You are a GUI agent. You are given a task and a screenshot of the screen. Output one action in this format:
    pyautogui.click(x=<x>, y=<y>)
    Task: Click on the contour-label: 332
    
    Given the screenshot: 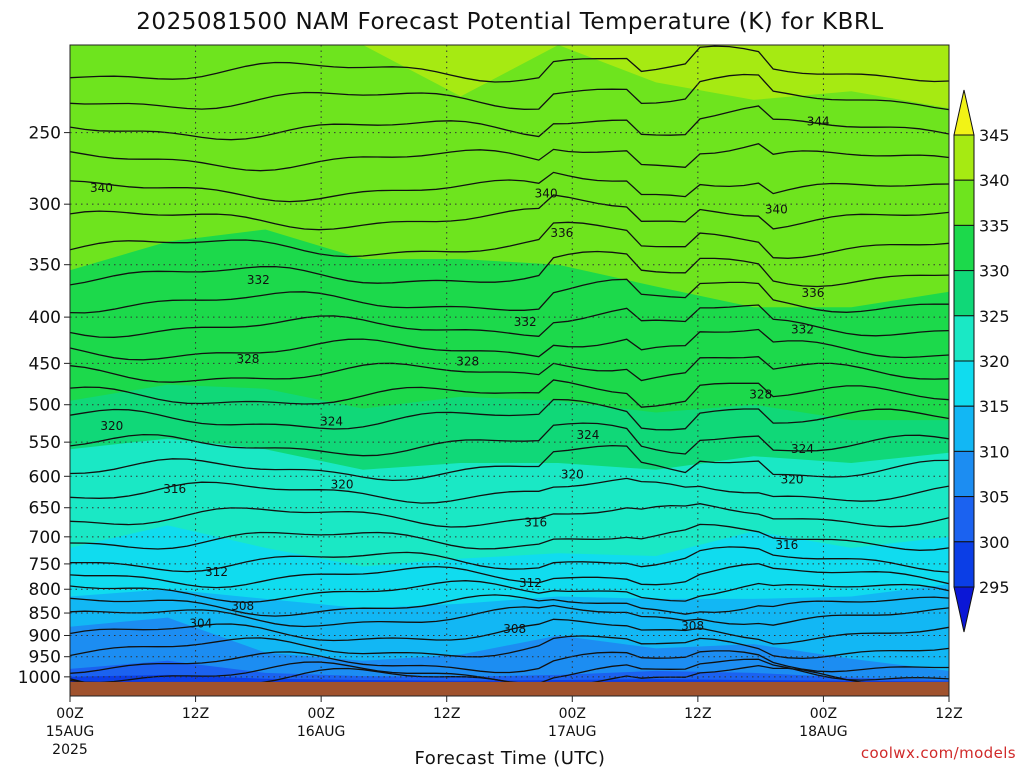 What is the action you would take?
    pyautogui.click(x=525, y=322)
    